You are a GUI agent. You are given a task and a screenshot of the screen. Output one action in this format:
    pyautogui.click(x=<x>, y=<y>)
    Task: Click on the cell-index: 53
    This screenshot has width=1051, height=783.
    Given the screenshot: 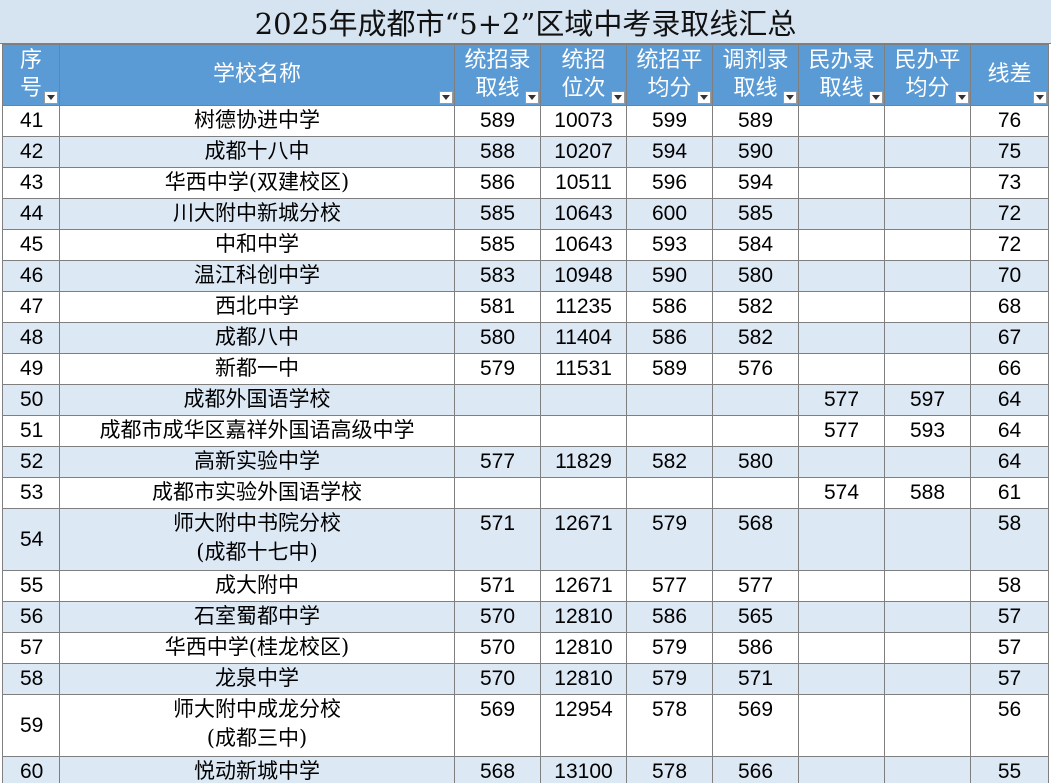 What is the action you would take?
    pyautogui.click(x=31, y=493)
    